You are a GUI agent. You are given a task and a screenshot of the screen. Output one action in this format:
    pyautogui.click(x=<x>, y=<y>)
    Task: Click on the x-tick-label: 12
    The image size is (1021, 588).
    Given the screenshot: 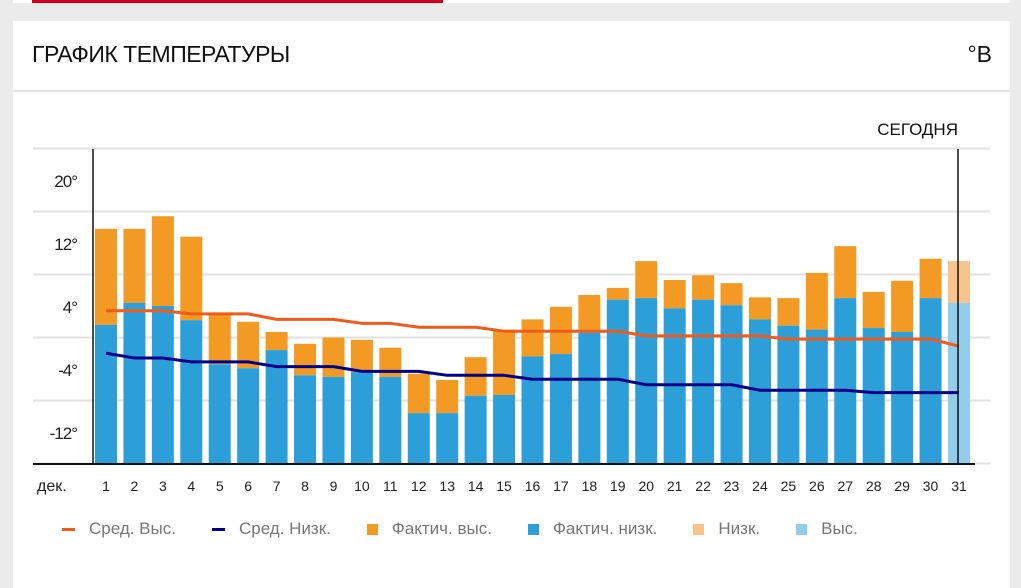 What is the action you would take?
    pyautogui.click(x=419, y=486)
    